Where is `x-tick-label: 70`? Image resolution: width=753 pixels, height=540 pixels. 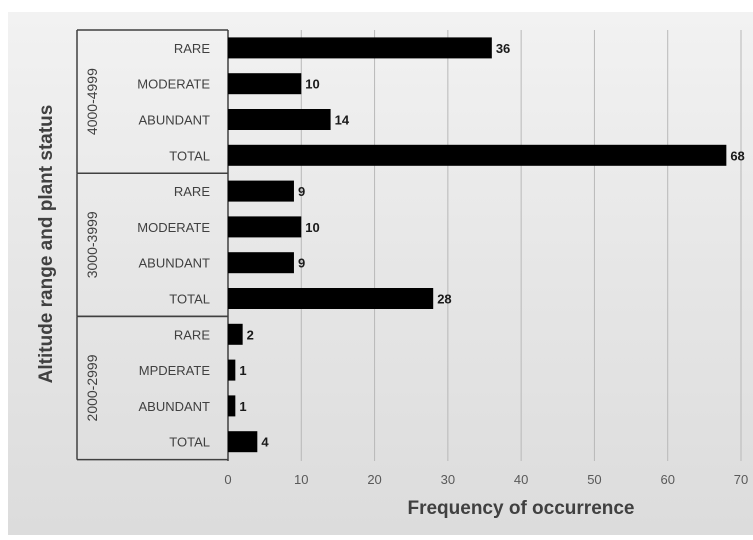 x-tick-label: 70 is located at coordinates (741, 479).